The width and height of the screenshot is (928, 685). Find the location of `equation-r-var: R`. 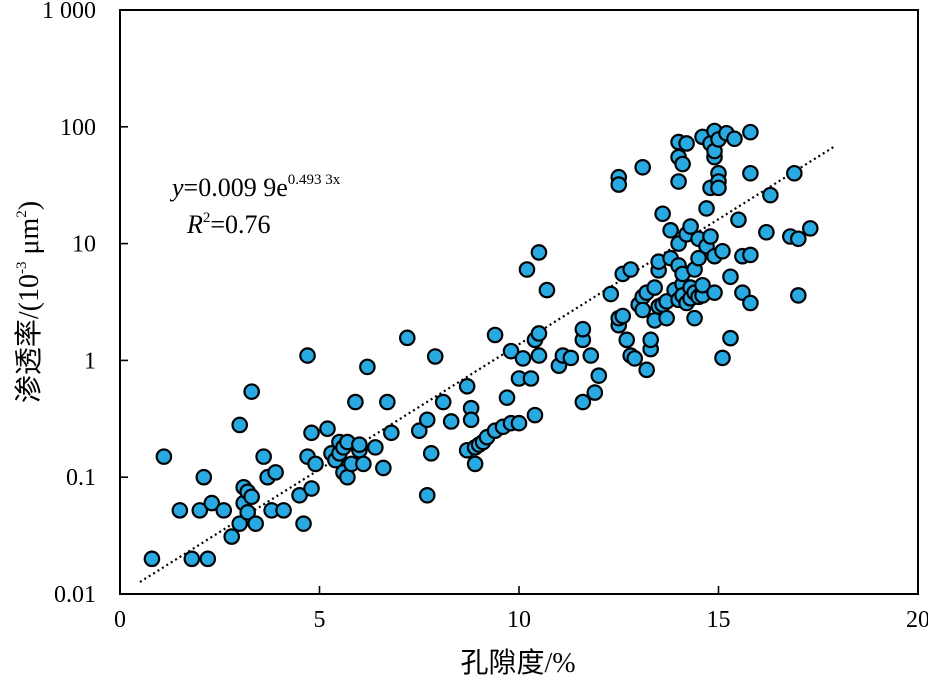

equation-r-var: R is located at coordinates (194, 224).